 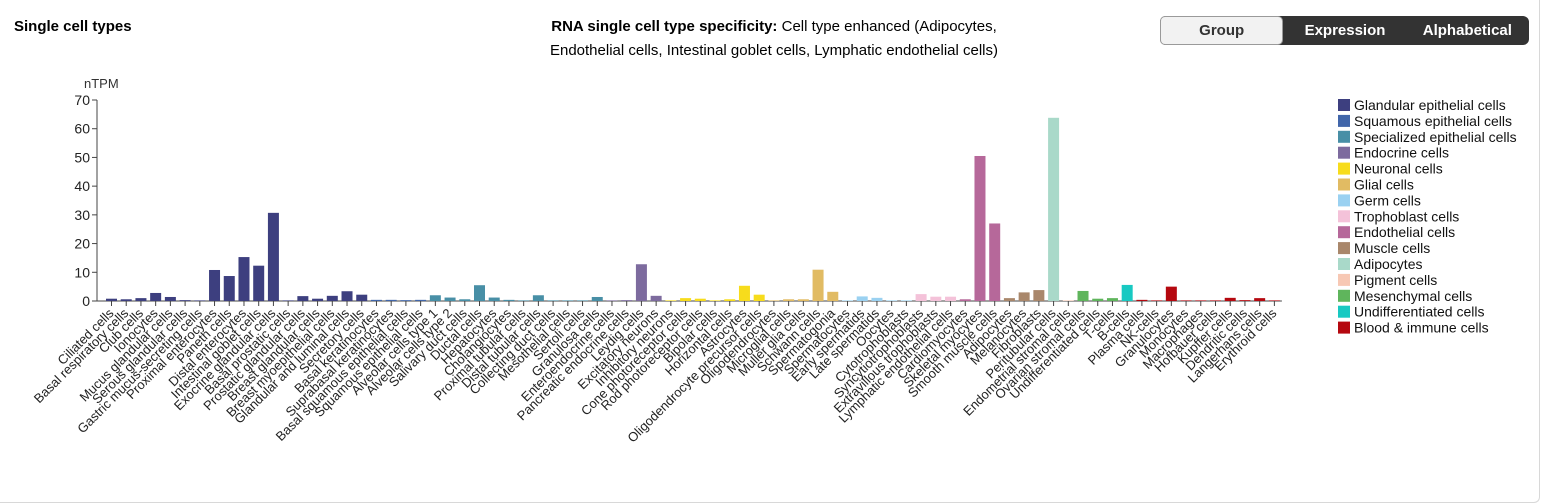 I want to click on sort-view-toggle: Group Expression Alphabetical, so click(x=1344, y=30).